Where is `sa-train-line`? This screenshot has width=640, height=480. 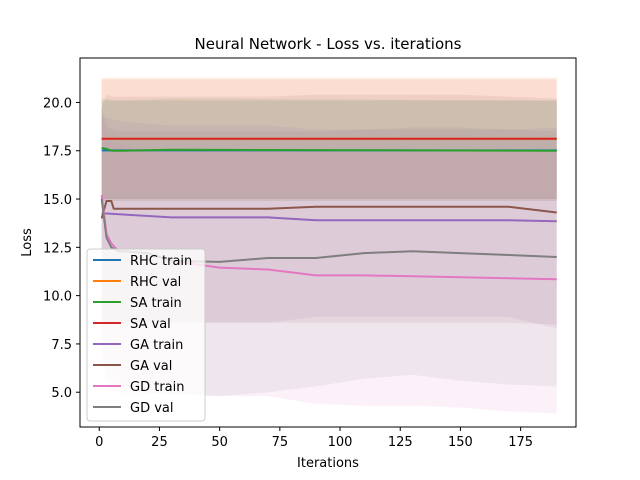
sa-train-line is located at coordinates (329, 149).